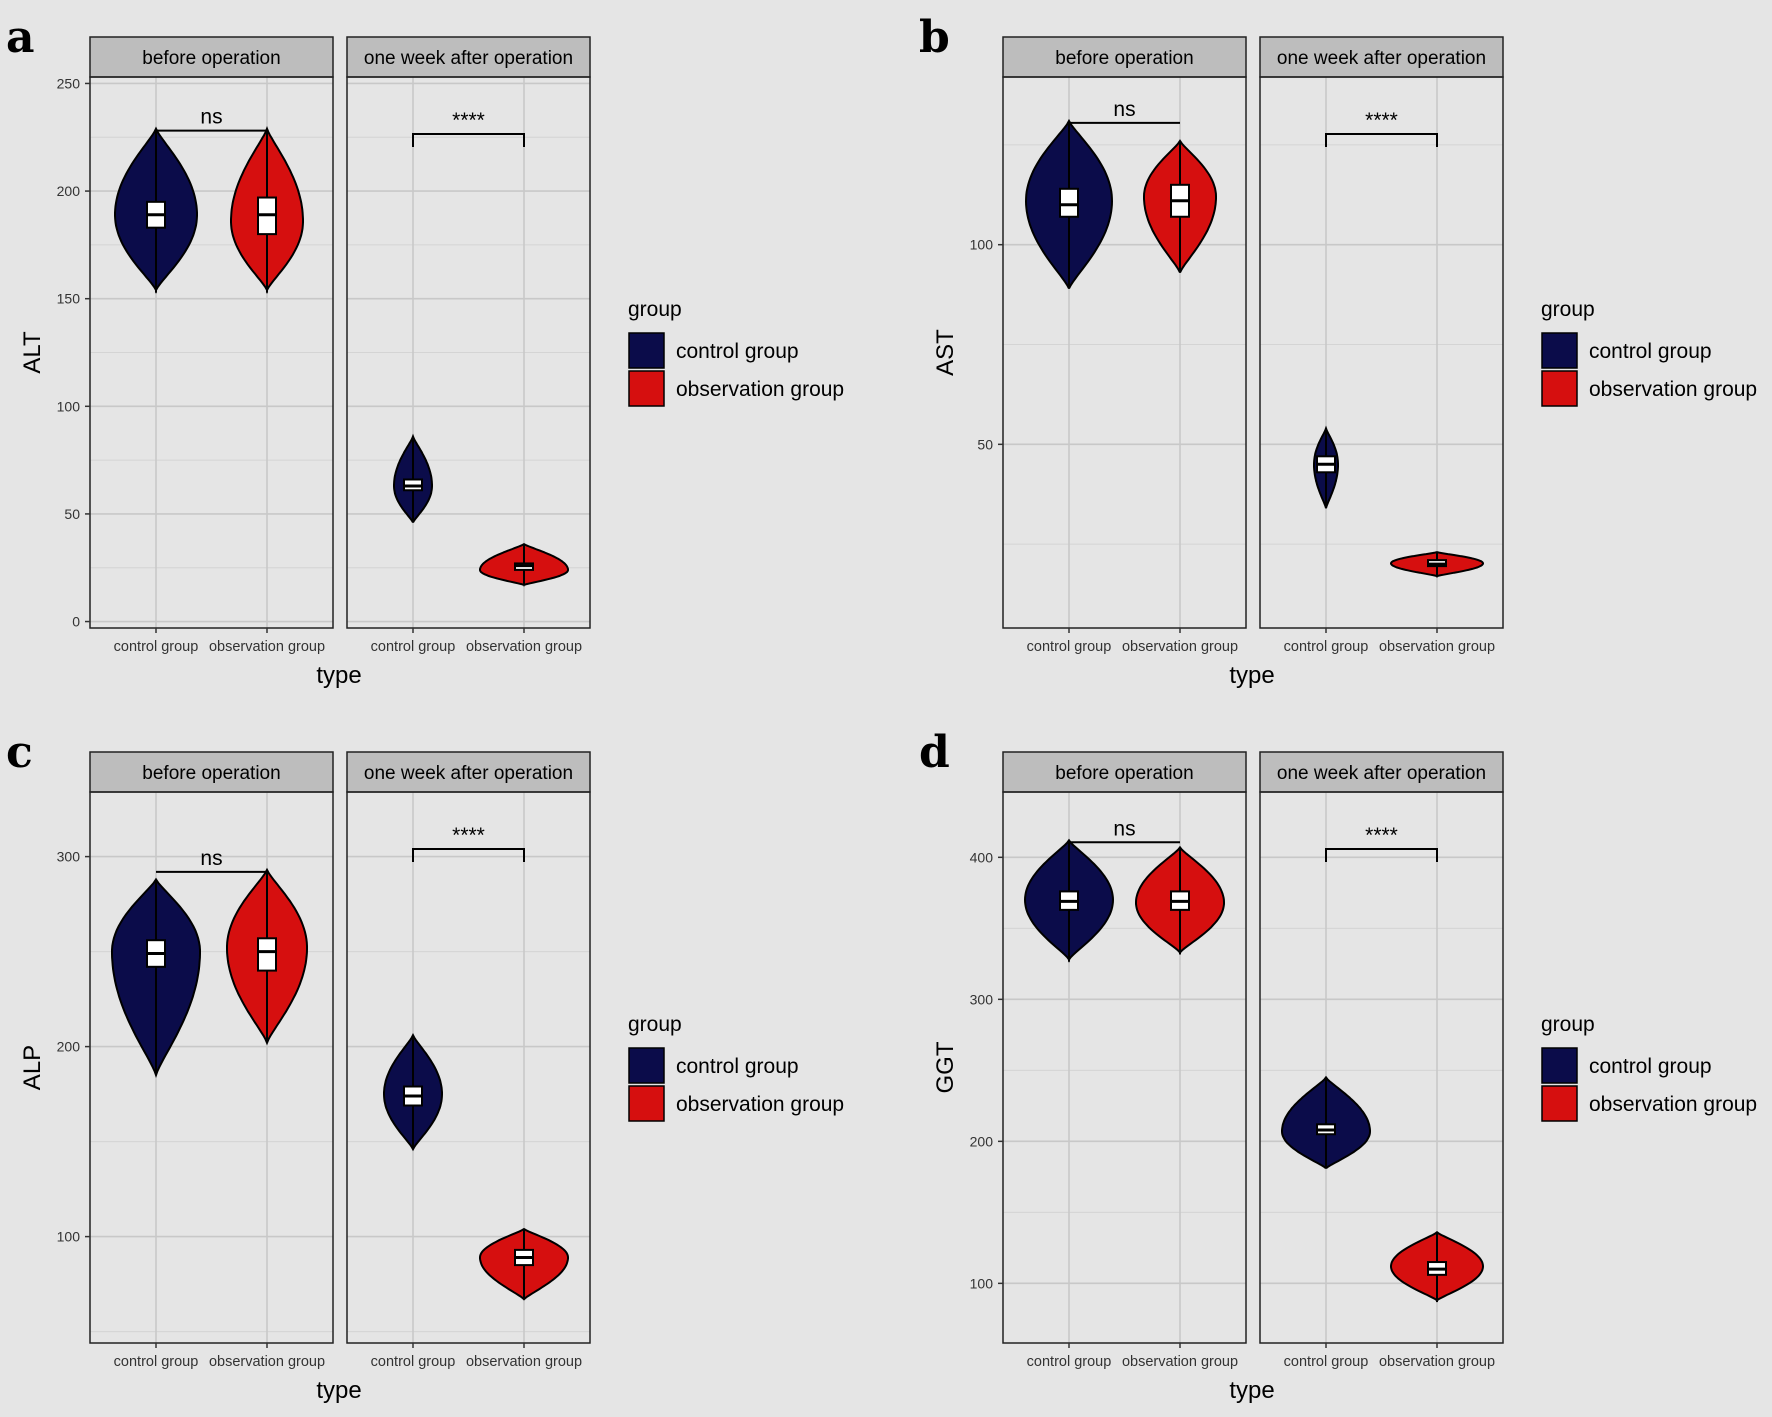  What do you see at coordinates (934, 37) in the screenshot?
I see `panel-letter: b` at bounding box center [934, 37].